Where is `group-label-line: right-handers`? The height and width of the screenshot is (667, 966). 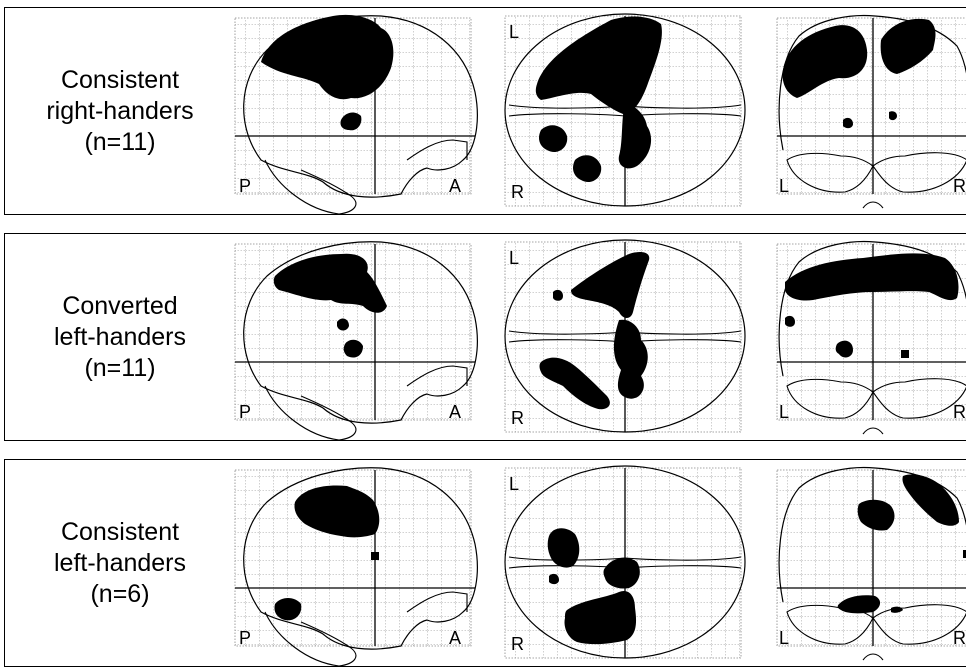
group-label-line: right-handers is located at coordinates (120, 110).